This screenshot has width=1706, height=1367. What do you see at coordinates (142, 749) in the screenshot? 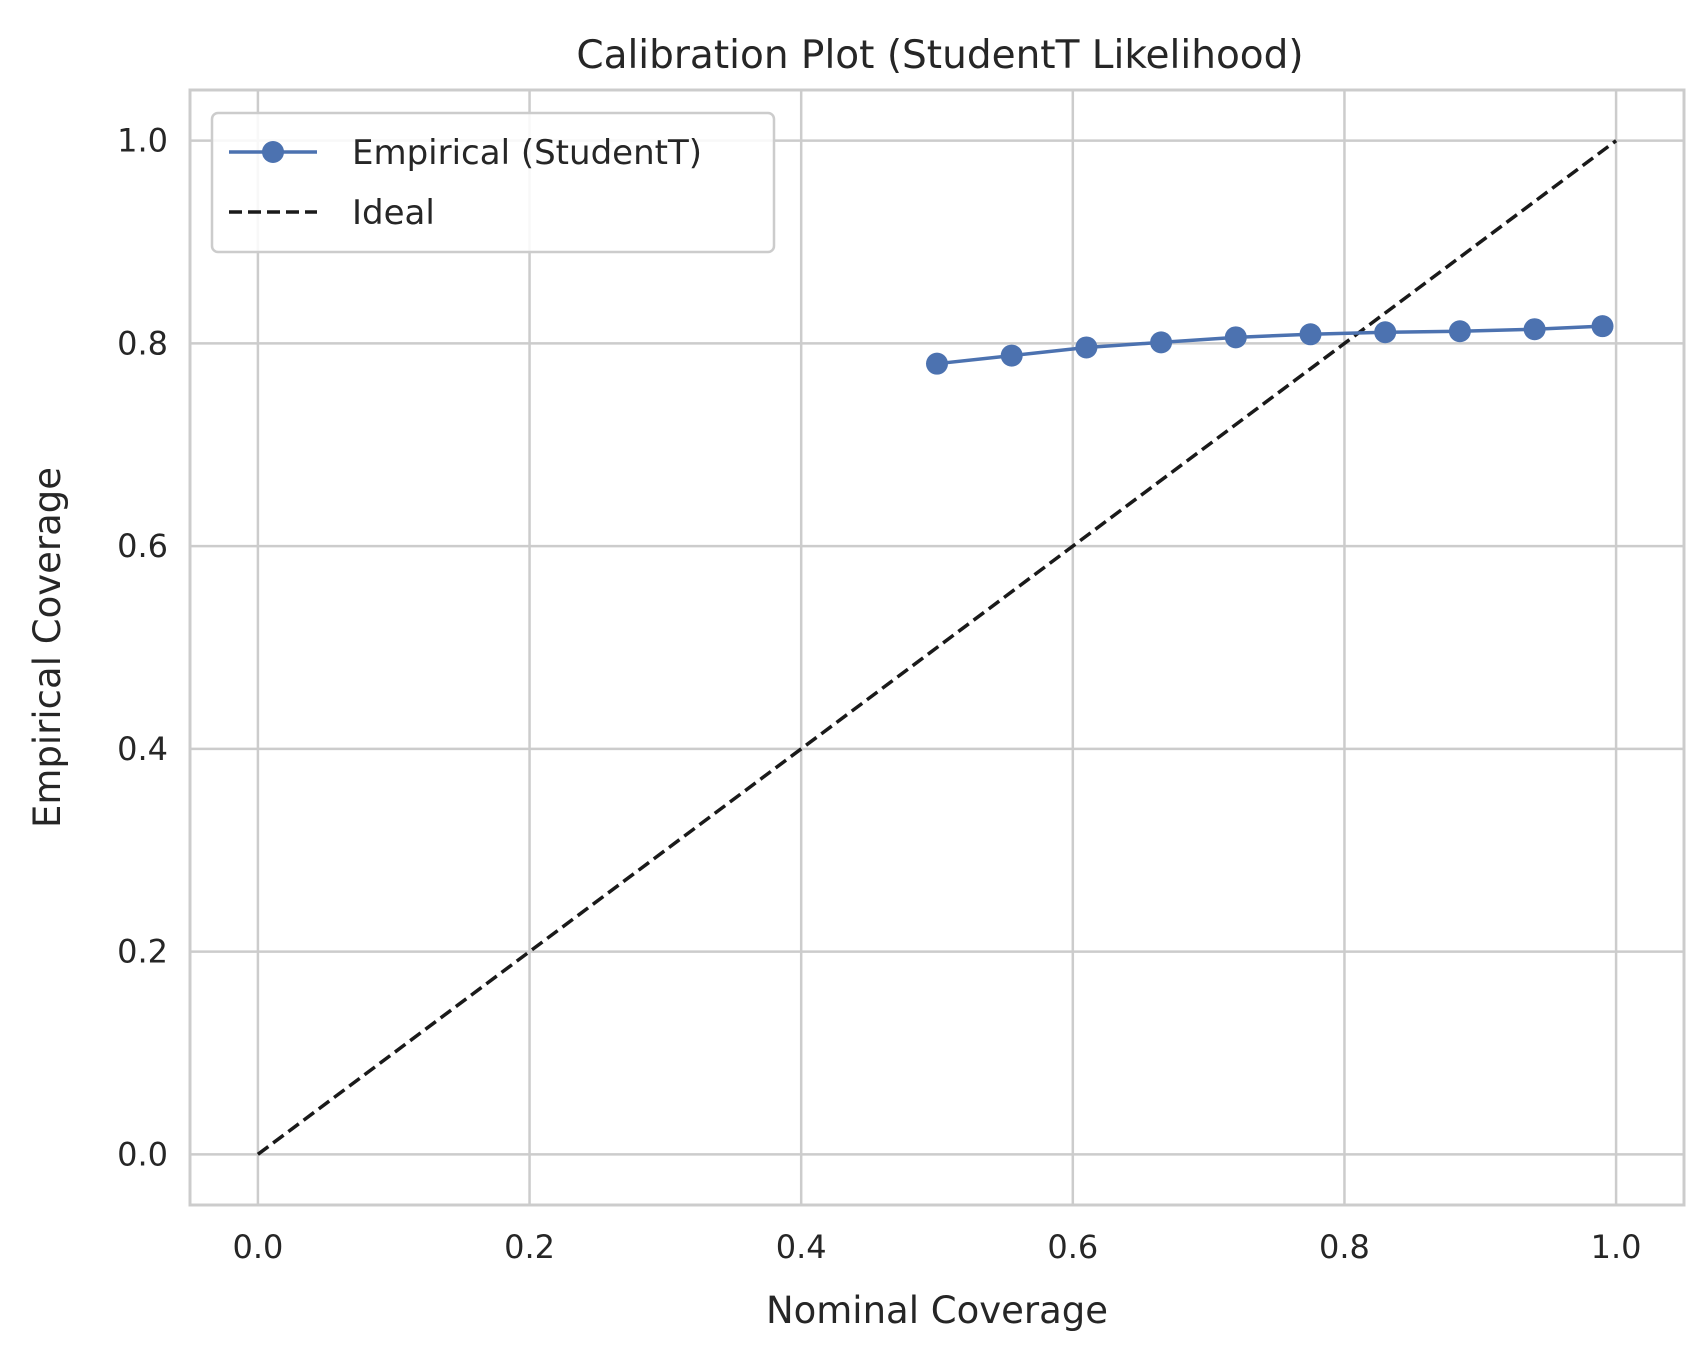
I see `y-tick-label: 0.4` at bounding box center [142, 749].